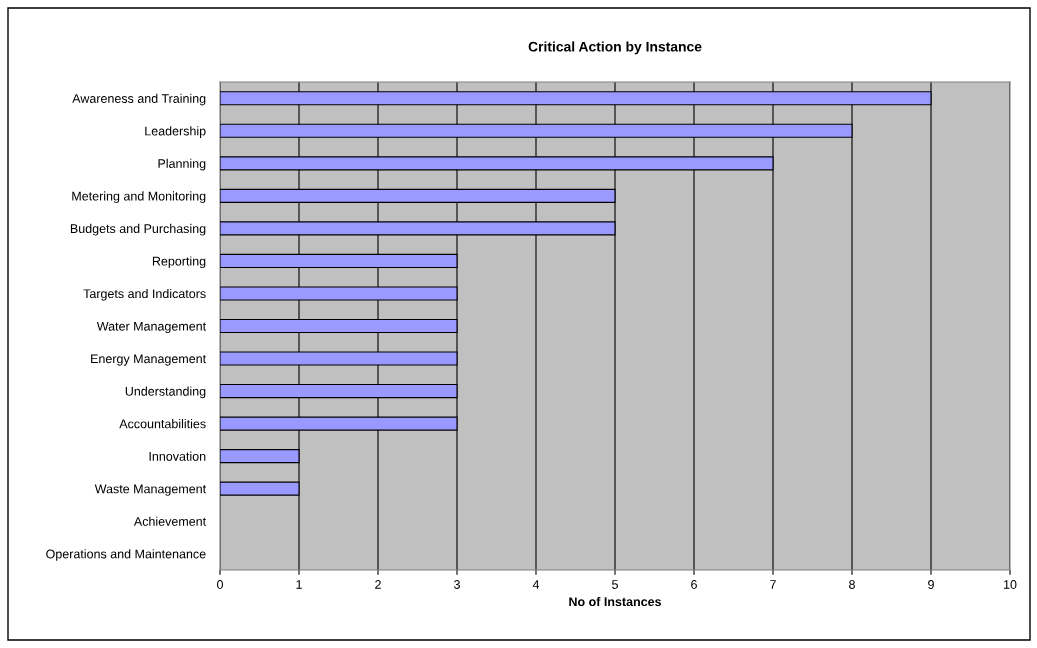 The image size is (1037, 648). What do you see at coordinates (126, 555) in the screenshot?
I see `y-tick-label: Operations and Maintenance` at bounding box center [126, 555].